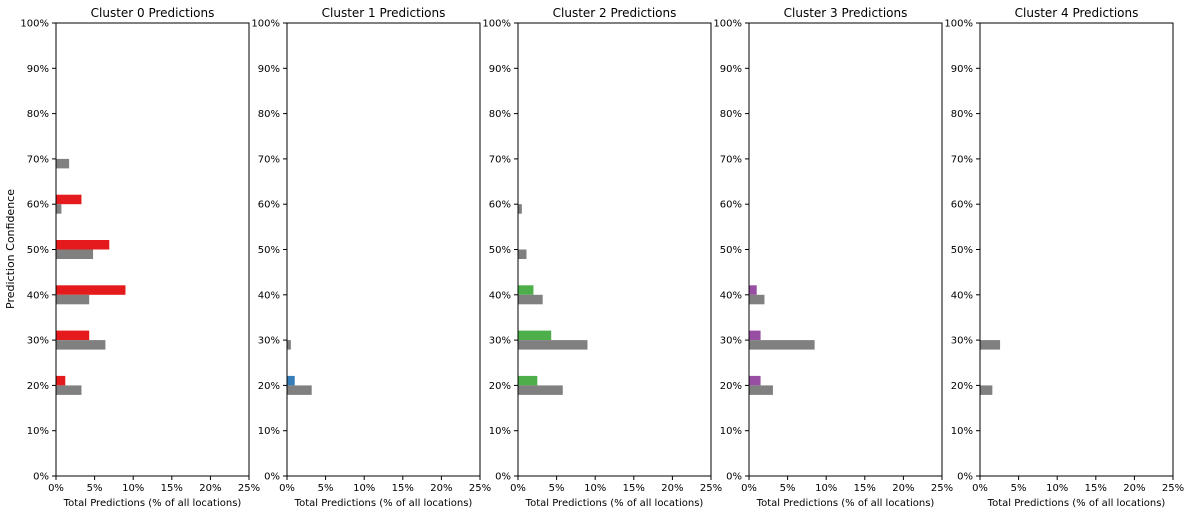  Describe the element at coordinates (153, 13) in the screenshot. I see `chart-title: Cluster 0 Predictions` at that location.